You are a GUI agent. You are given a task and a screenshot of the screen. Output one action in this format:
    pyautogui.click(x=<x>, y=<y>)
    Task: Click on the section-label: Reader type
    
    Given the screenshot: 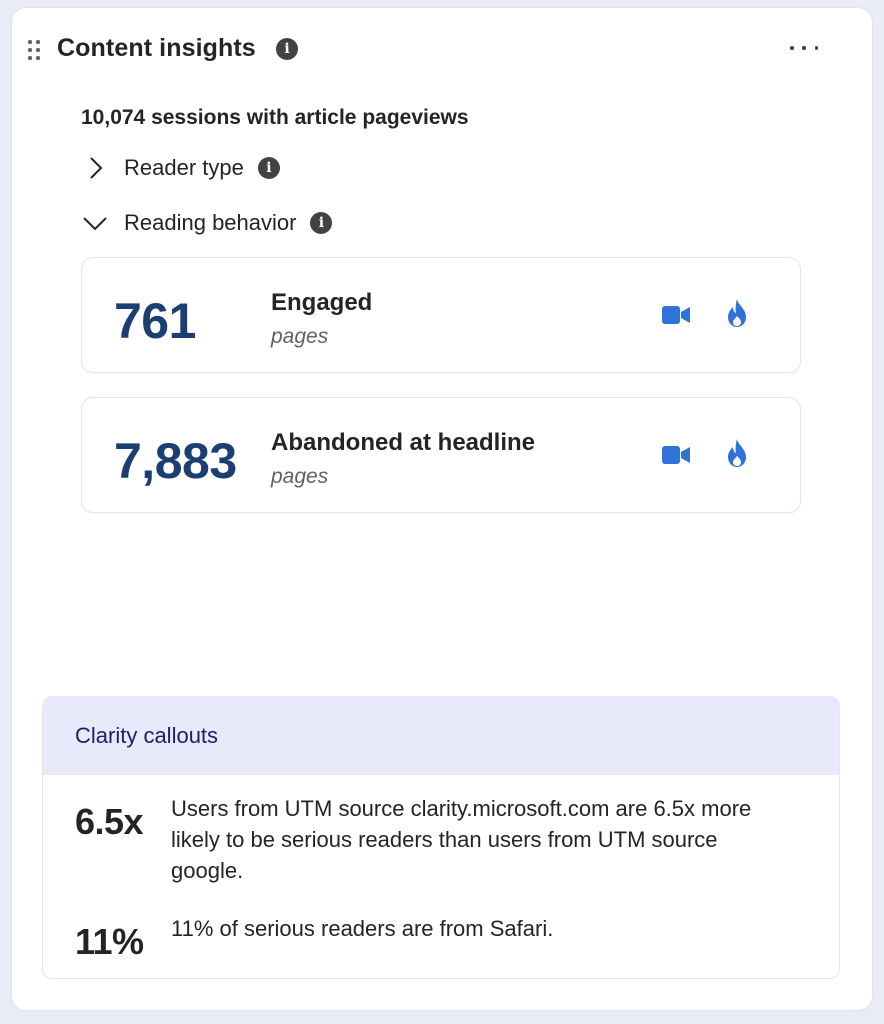 What is the action you would take?
    pyautogui.click(x=184, y=167)
    